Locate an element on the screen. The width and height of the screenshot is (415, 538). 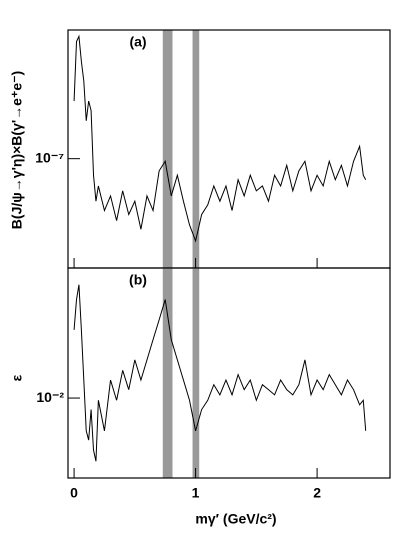
x-axis-label: mγ′ (GeV/c²) is located at coordinates (235, 519).